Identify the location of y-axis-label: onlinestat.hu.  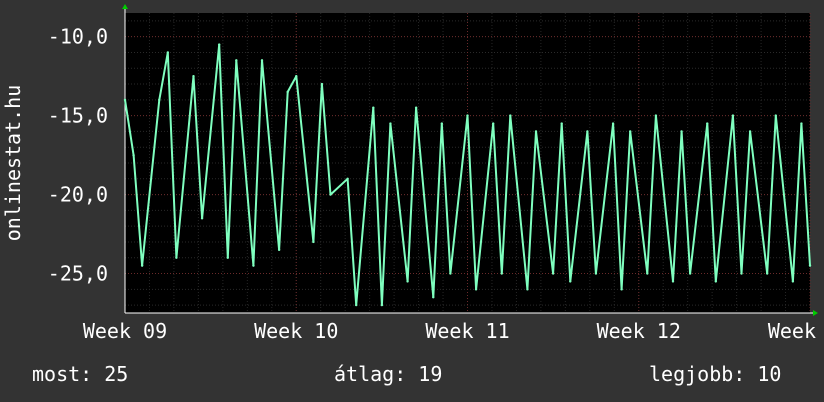
(13, 163).